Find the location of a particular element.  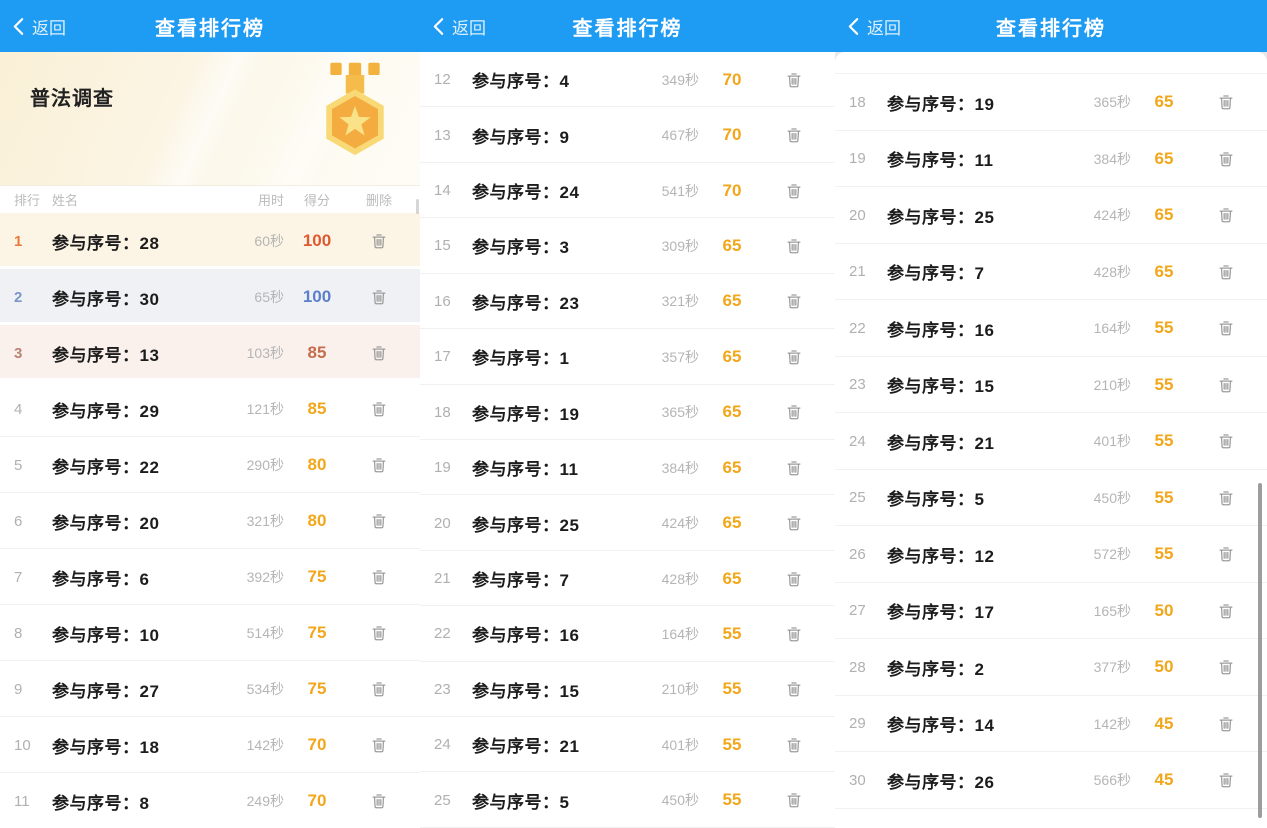

score-cell: 50 is located at coordinates (1164, 667).